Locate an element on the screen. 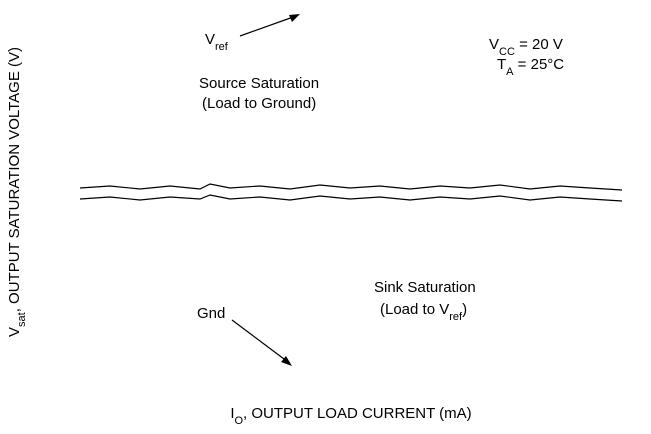  vcc-label: VCC = 20 V is located at coordinates (526, 47).